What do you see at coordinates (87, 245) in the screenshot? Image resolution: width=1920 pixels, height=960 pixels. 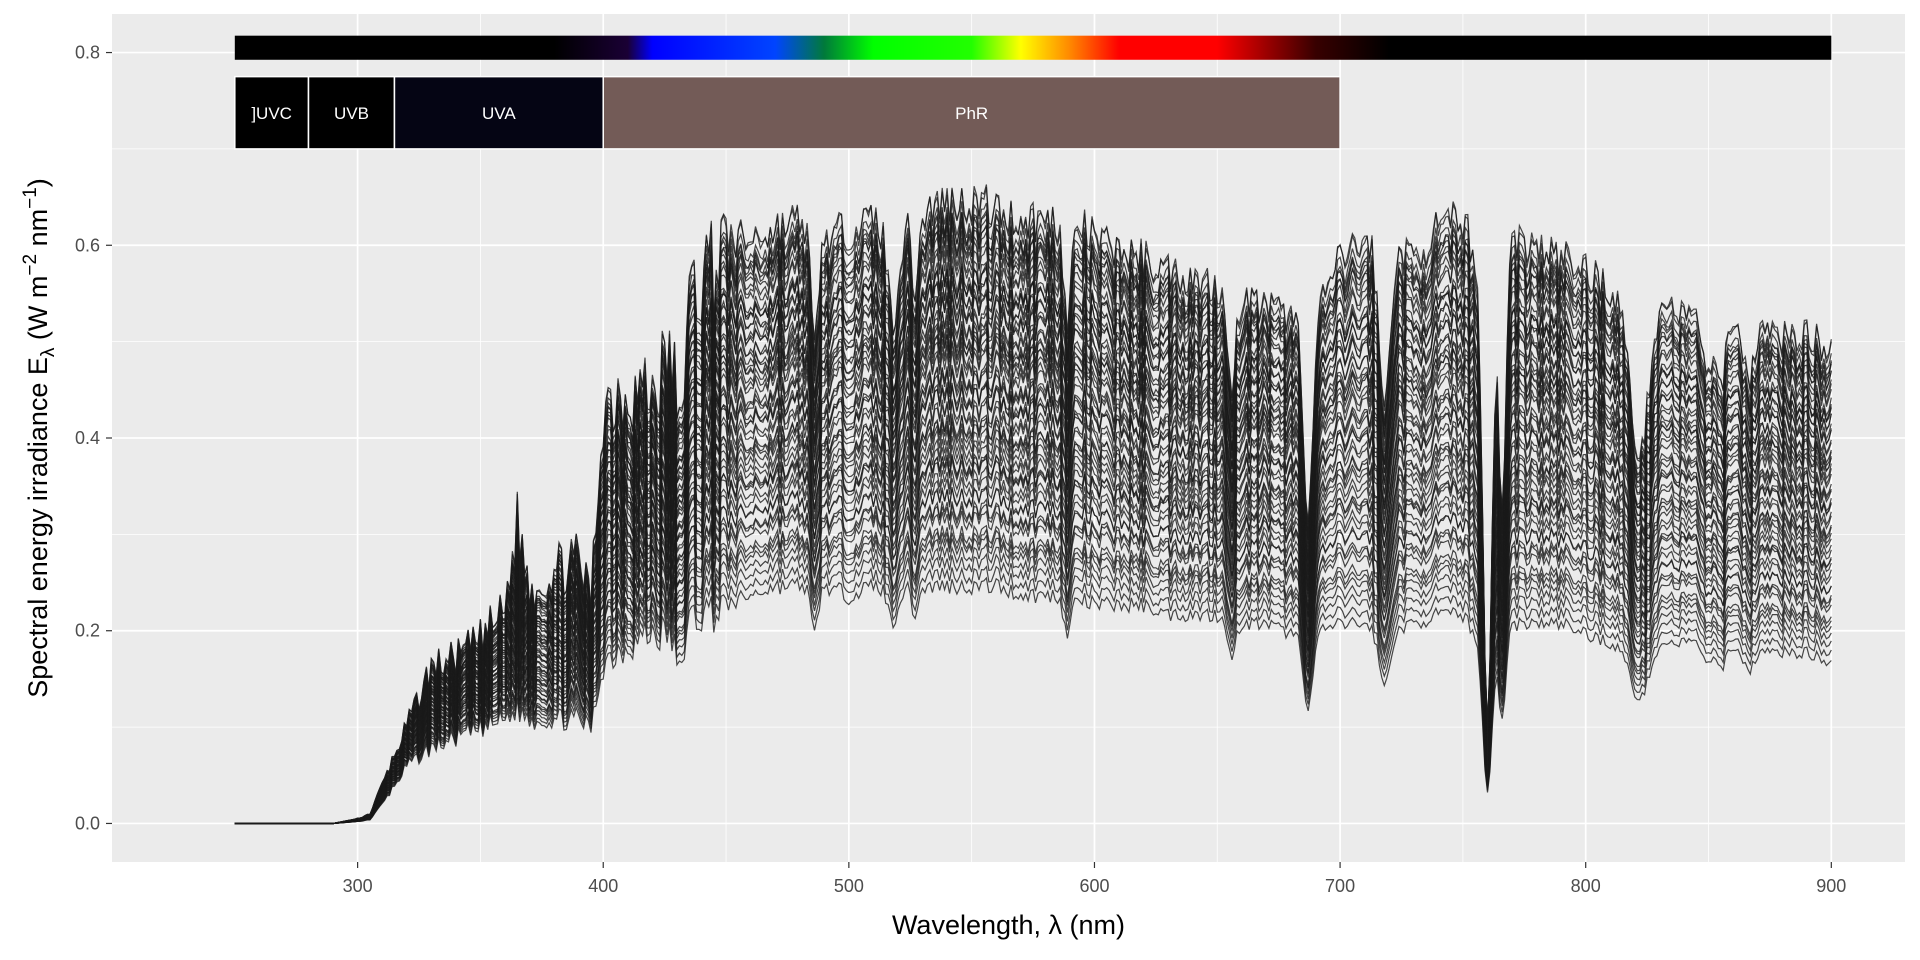 I see `y-tick-label: 0.6` at bounding box center [87, 245].